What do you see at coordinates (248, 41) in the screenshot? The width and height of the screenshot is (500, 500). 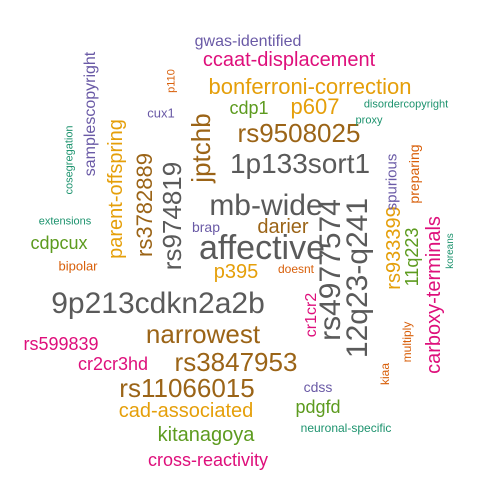 I see `word-gwas-identified: gwas-identified` at bounding box center [248, 41].